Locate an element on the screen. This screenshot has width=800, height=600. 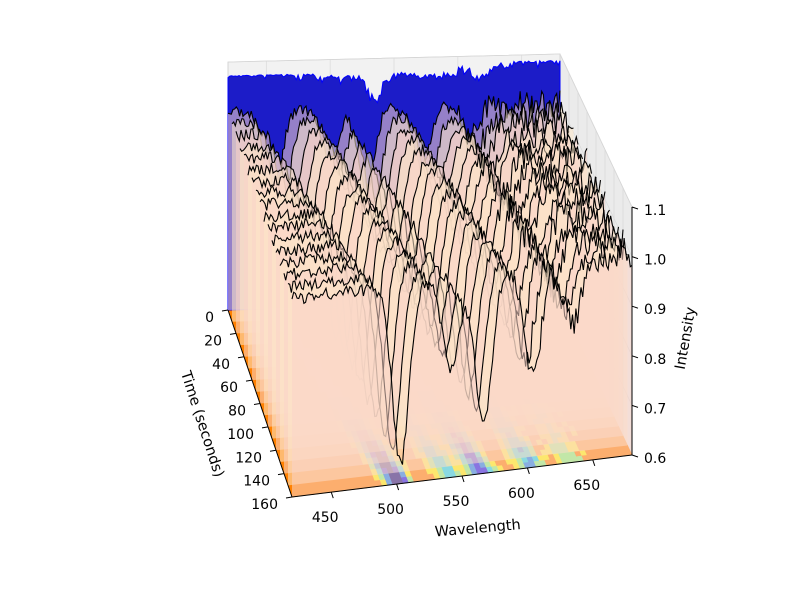
z-tick-label: 1.1 is located at coordinates (655, 211).